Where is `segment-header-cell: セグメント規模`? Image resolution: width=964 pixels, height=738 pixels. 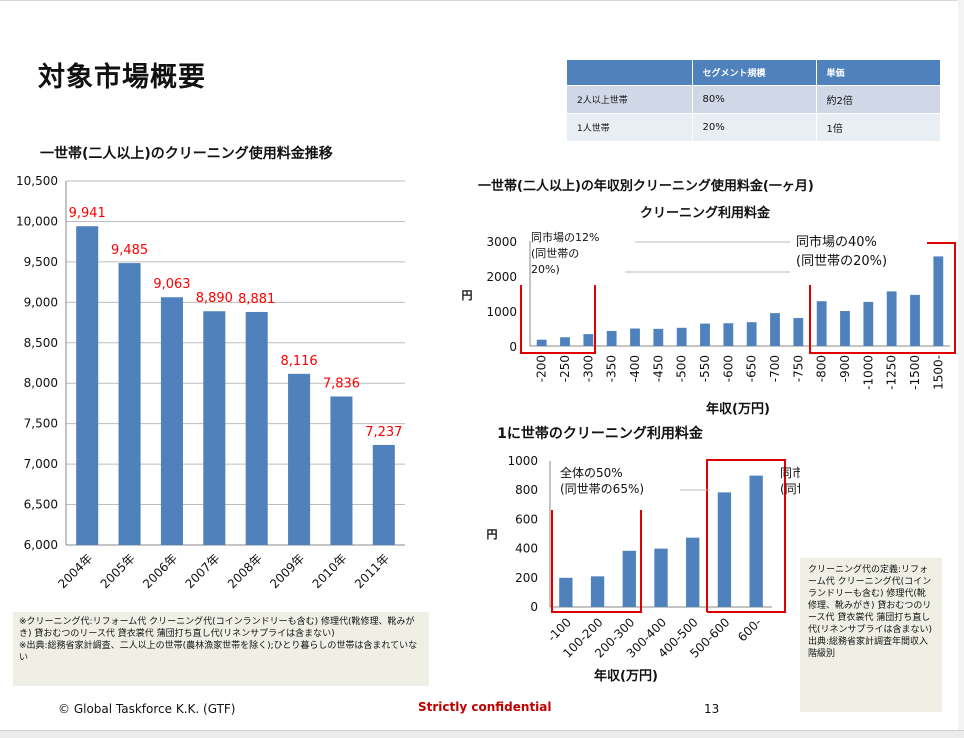 segment-header-cell: セグメント規模 is located at coordinates (754, 72).